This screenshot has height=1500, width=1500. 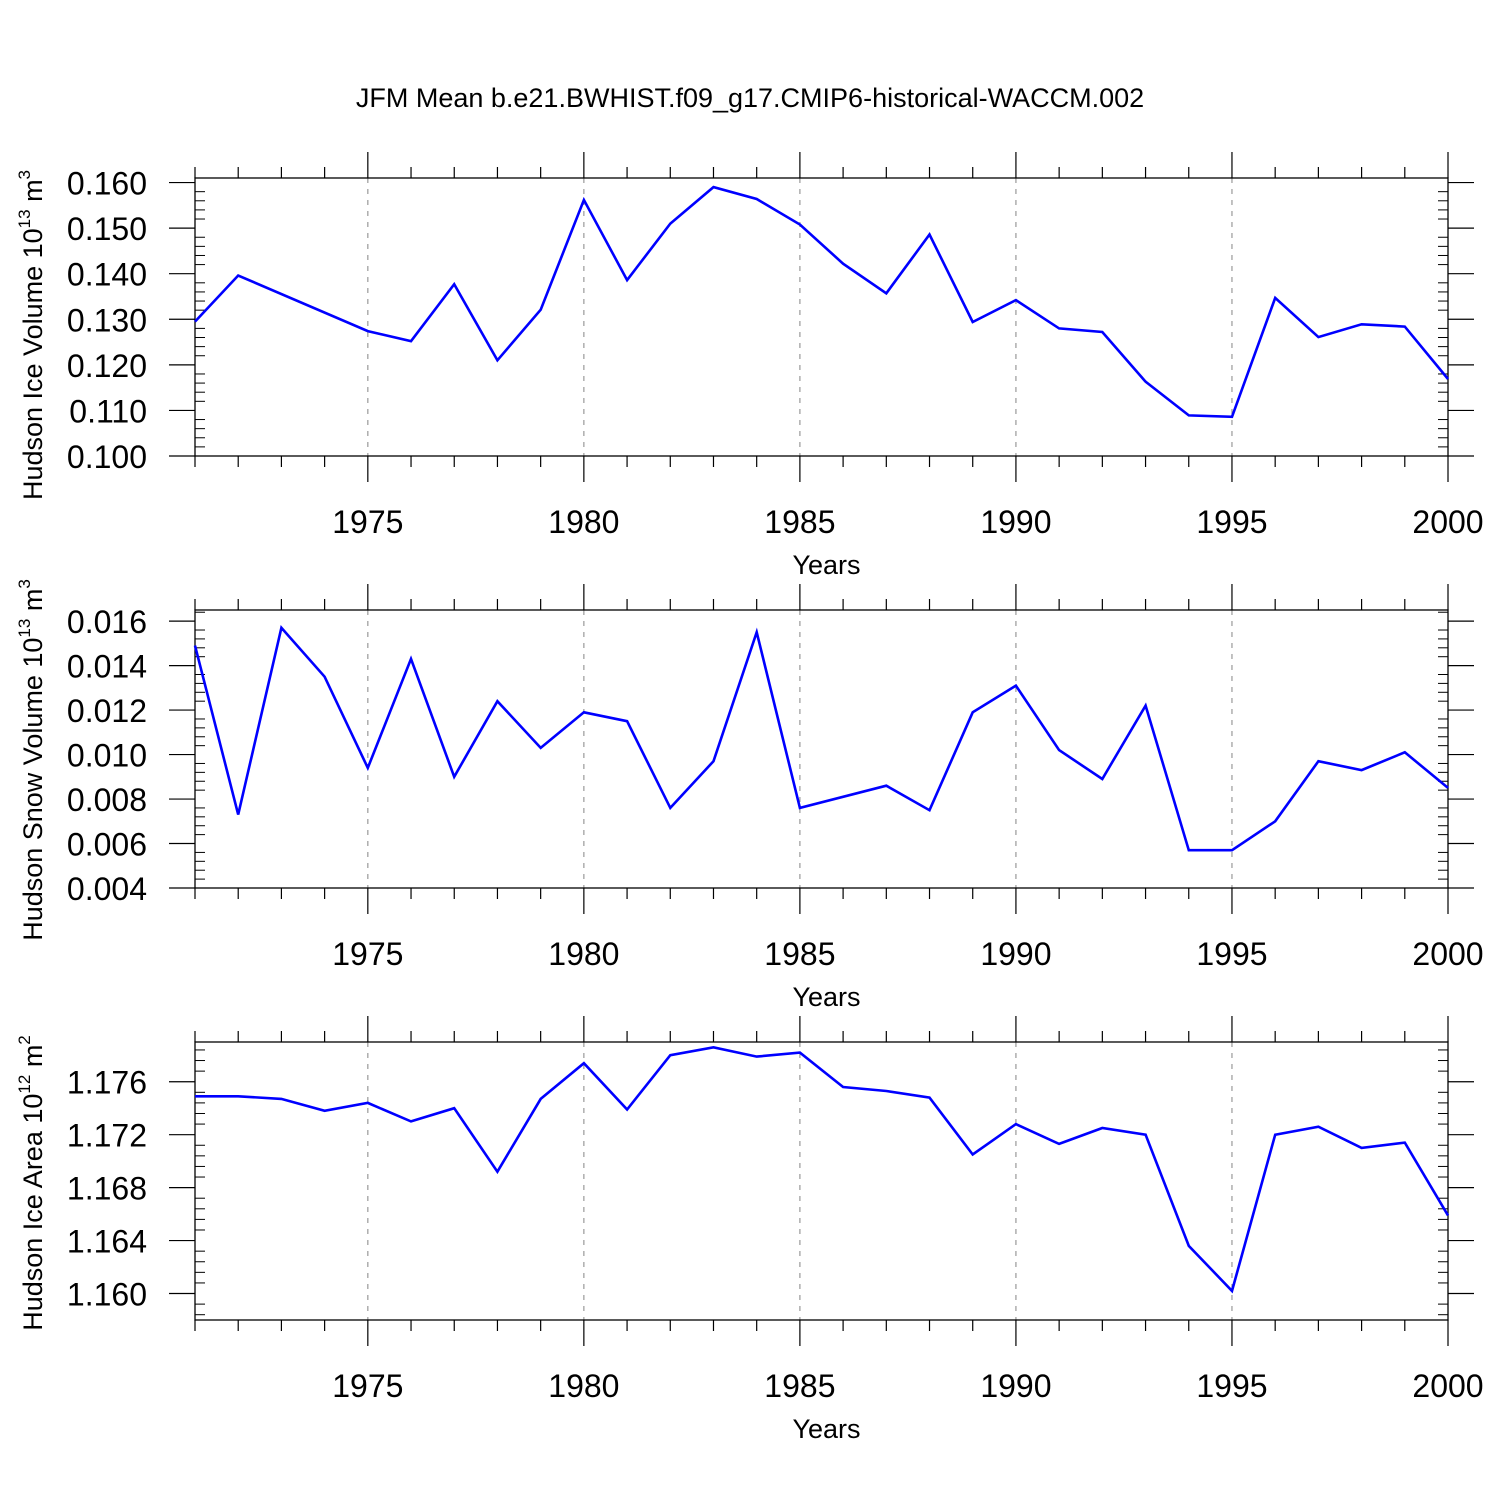 What do you see at coordinates (33, 364) in the screenshot?
I see `y-axis-label-text: Hudson Ice Volume 10` at bounding box center [33, 364].